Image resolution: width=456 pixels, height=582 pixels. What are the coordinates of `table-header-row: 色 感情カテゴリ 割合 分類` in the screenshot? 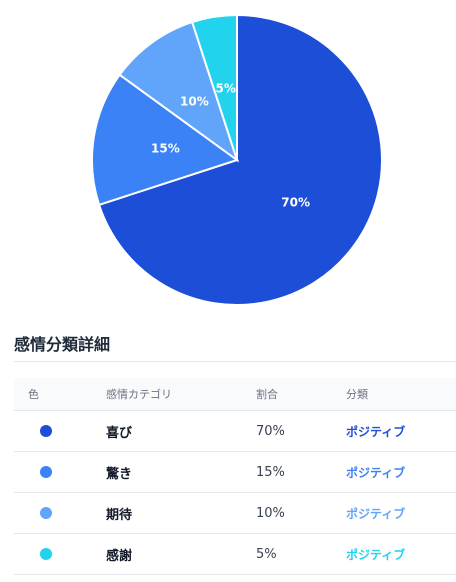 It's located at (235, 394).